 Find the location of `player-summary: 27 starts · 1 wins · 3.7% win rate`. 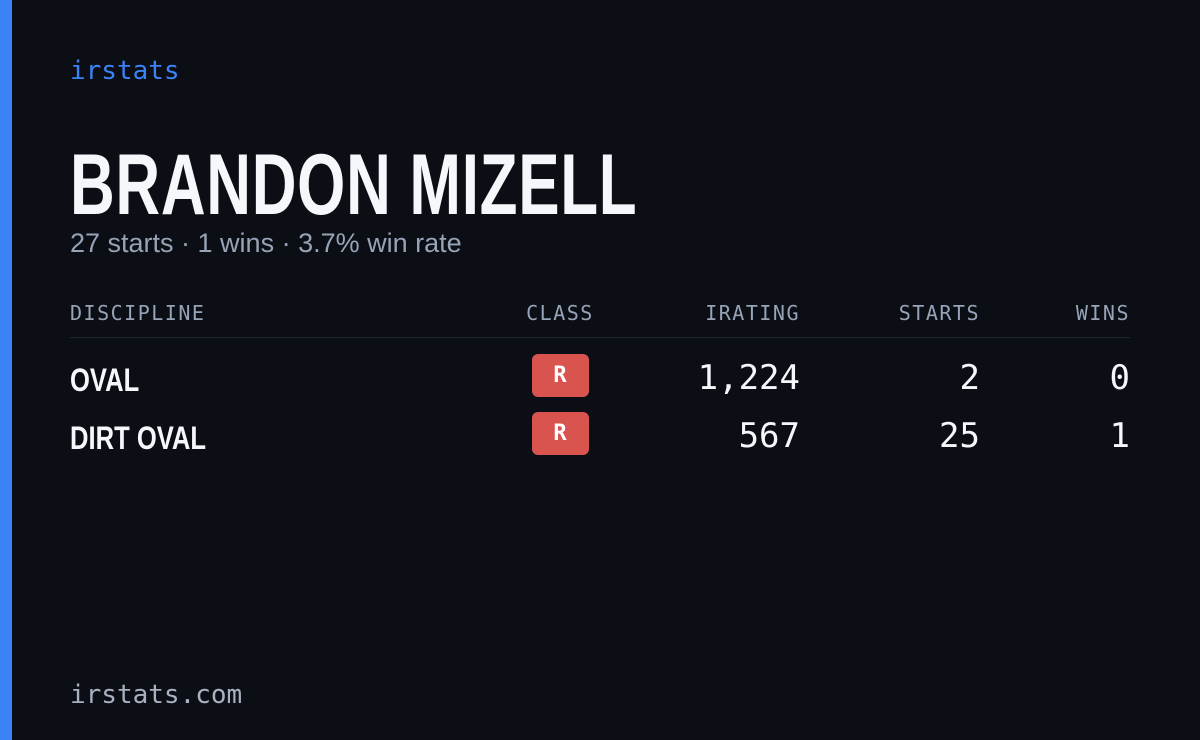

player-summary: 27 starts · 1 wins · 3.7% win rate is located at coordinates (266, 243).